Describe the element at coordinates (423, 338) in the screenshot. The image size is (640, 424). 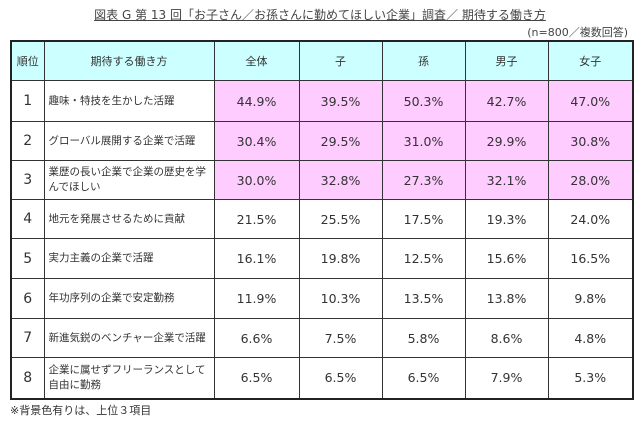
I see `value-cell: 5.8%` at that location.